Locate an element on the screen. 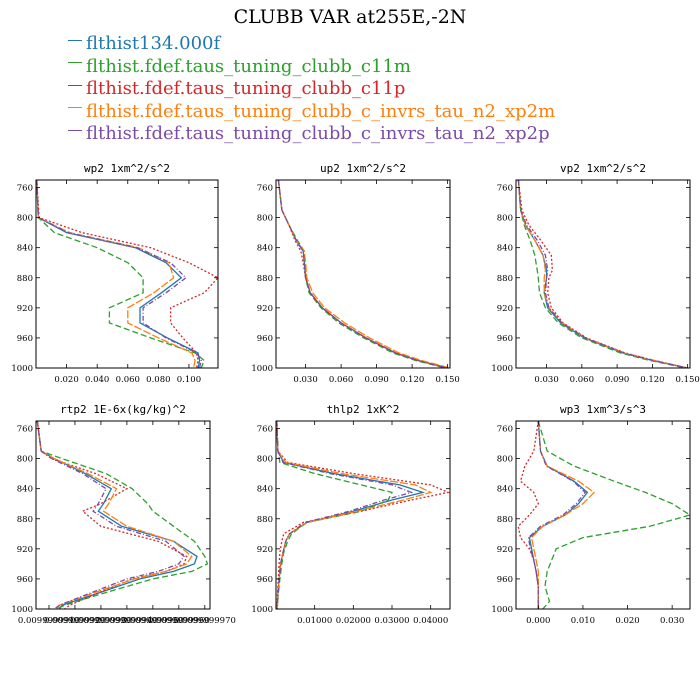 The width and height of the screenshot is (700, 700). x-tick-label: 0.0099999960 is located at coordinates (179, 621).